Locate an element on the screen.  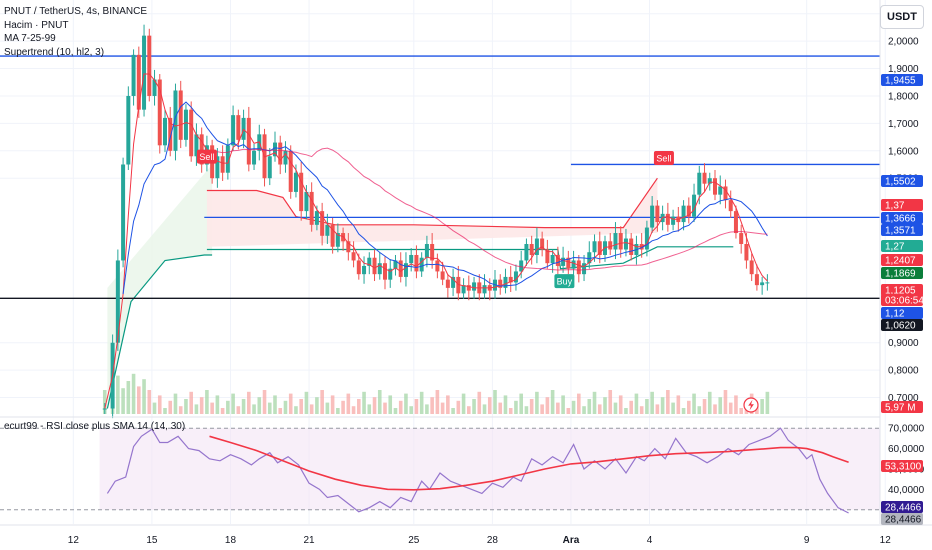
indicator-volume: Hacim · PNUT is located at coordinates (36, 25).